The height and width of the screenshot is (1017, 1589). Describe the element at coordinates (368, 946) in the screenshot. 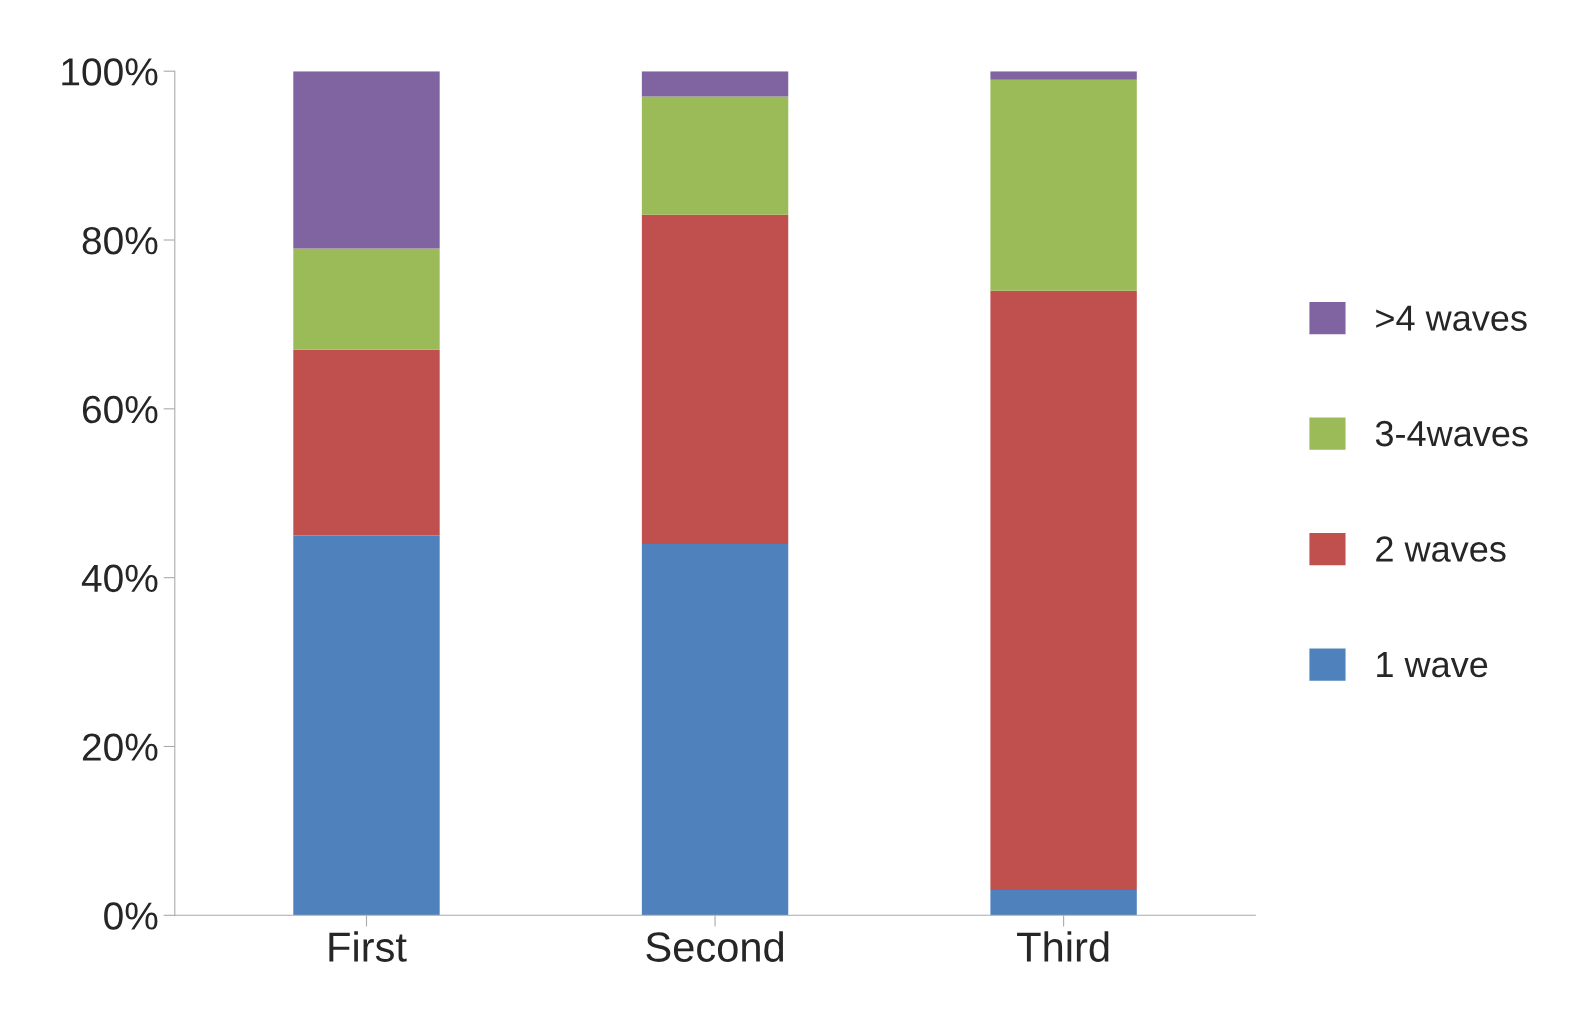

I see `x-tick-label: First` at that location.